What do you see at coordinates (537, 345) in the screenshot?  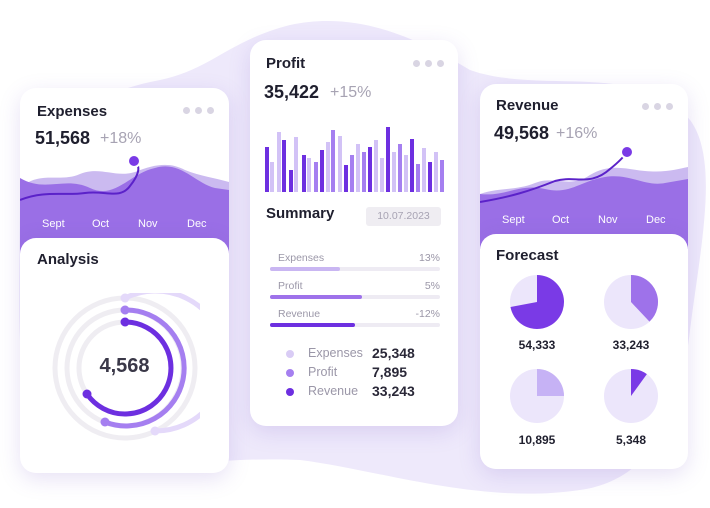 I see `forecast-value: 54,333` at bounding box center [537, 345].